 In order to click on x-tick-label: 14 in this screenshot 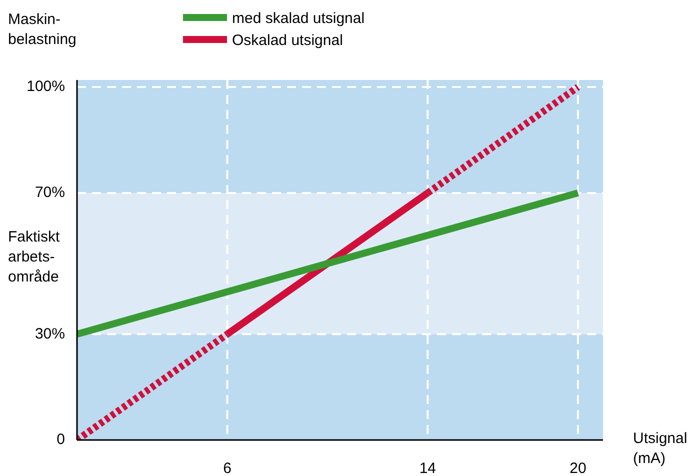, I will do `click(427, 468)`.